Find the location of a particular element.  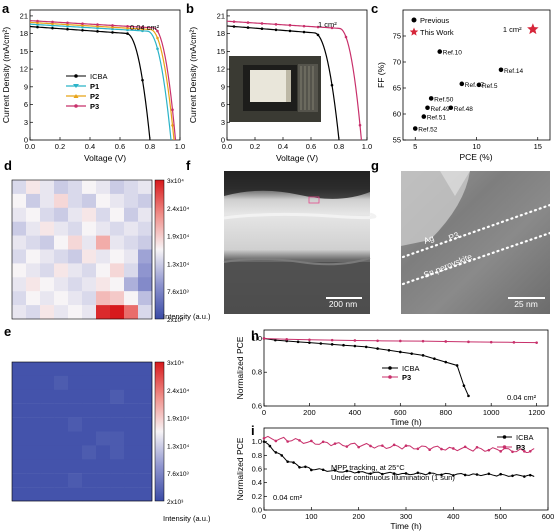

condition-note: Under continuous illumination (1 sun) is located at coordinates (393, 477).